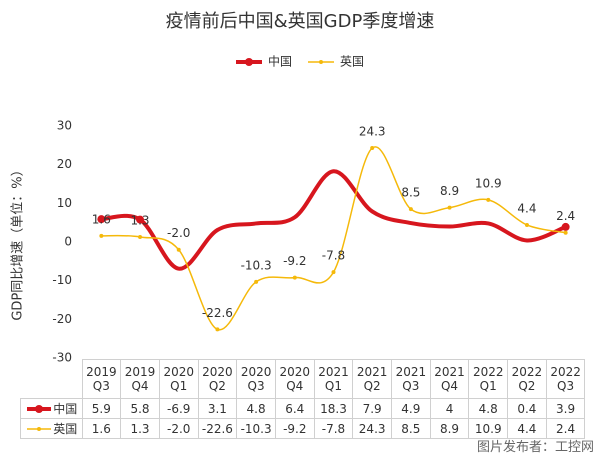  I want to click on data-label: -10.3, so click(256, 265).